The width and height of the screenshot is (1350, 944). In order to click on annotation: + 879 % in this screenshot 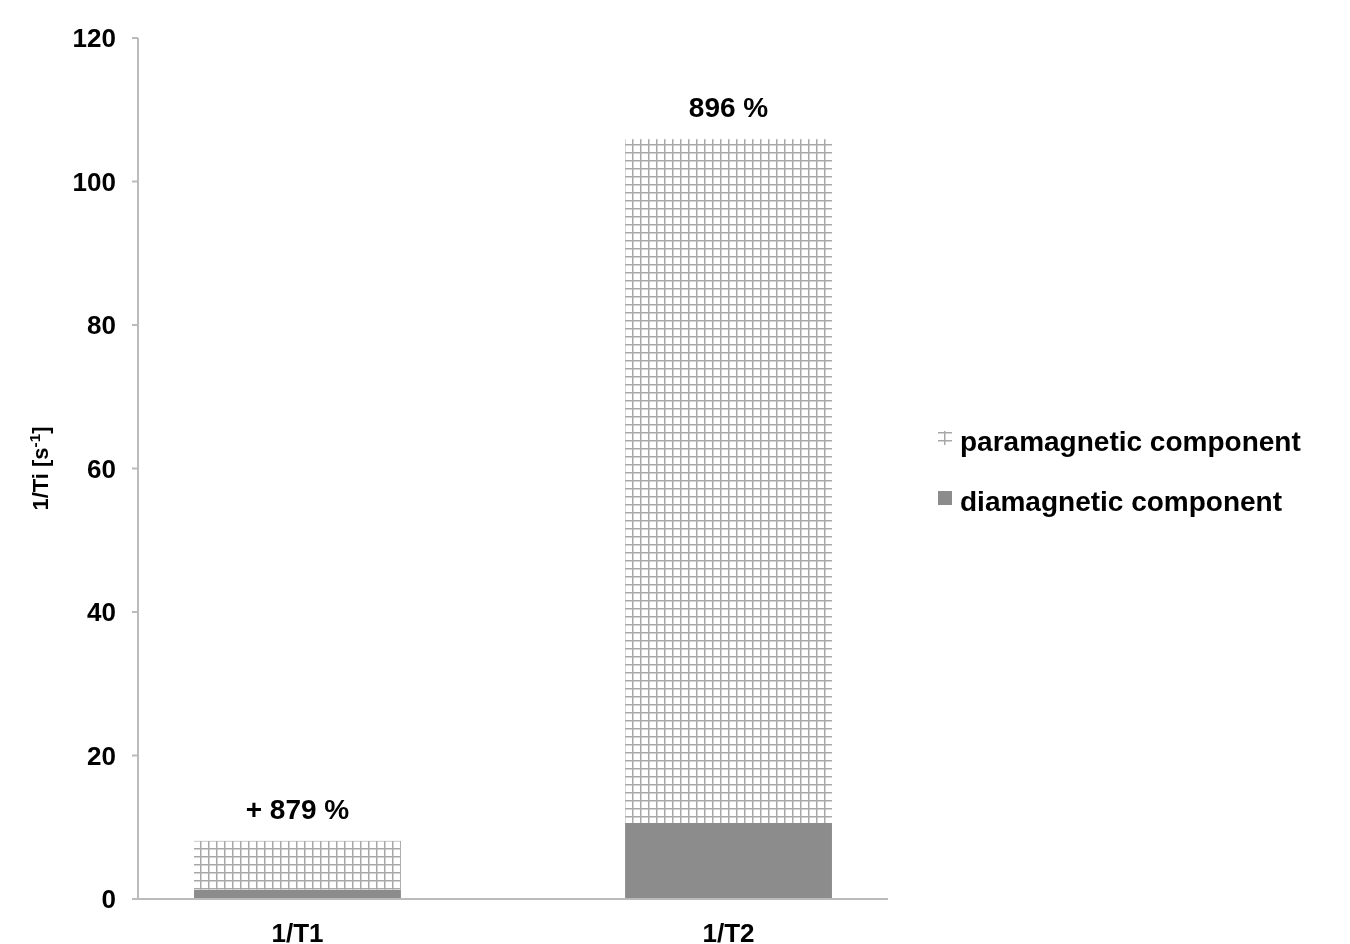, I will do `click(297, 809)`.